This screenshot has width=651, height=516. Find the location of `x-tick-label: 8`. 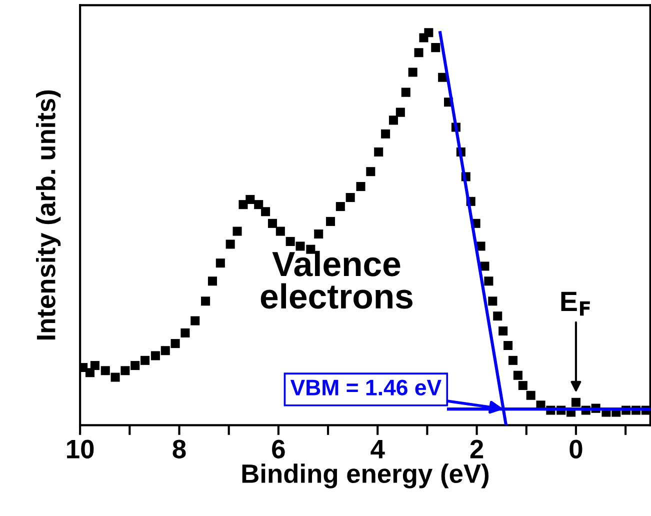

x-tick-label: 8 is located at coordinates (179, 449).